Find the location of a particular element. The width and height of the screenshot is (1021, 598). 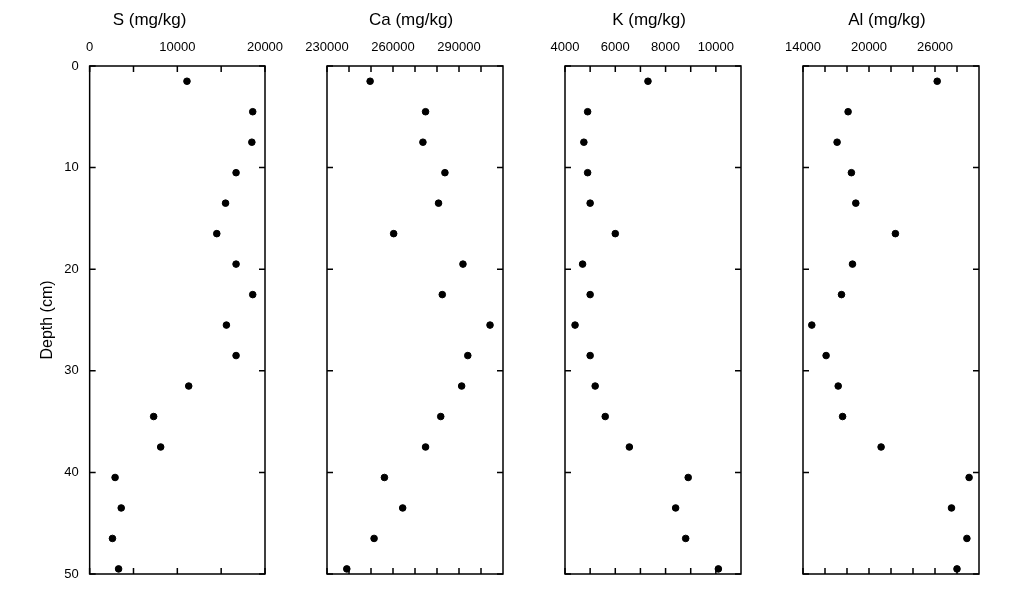

y-tick-label: 40 is located at coordinates (71, 471).